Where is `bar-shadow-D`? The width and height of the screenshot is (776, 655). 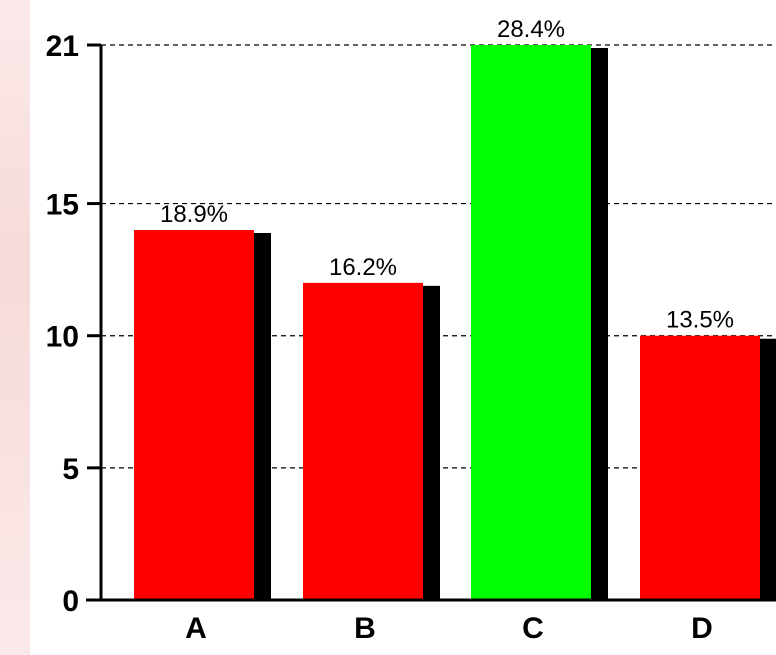 bar-shadow-D is located at coordinates (768, 469).